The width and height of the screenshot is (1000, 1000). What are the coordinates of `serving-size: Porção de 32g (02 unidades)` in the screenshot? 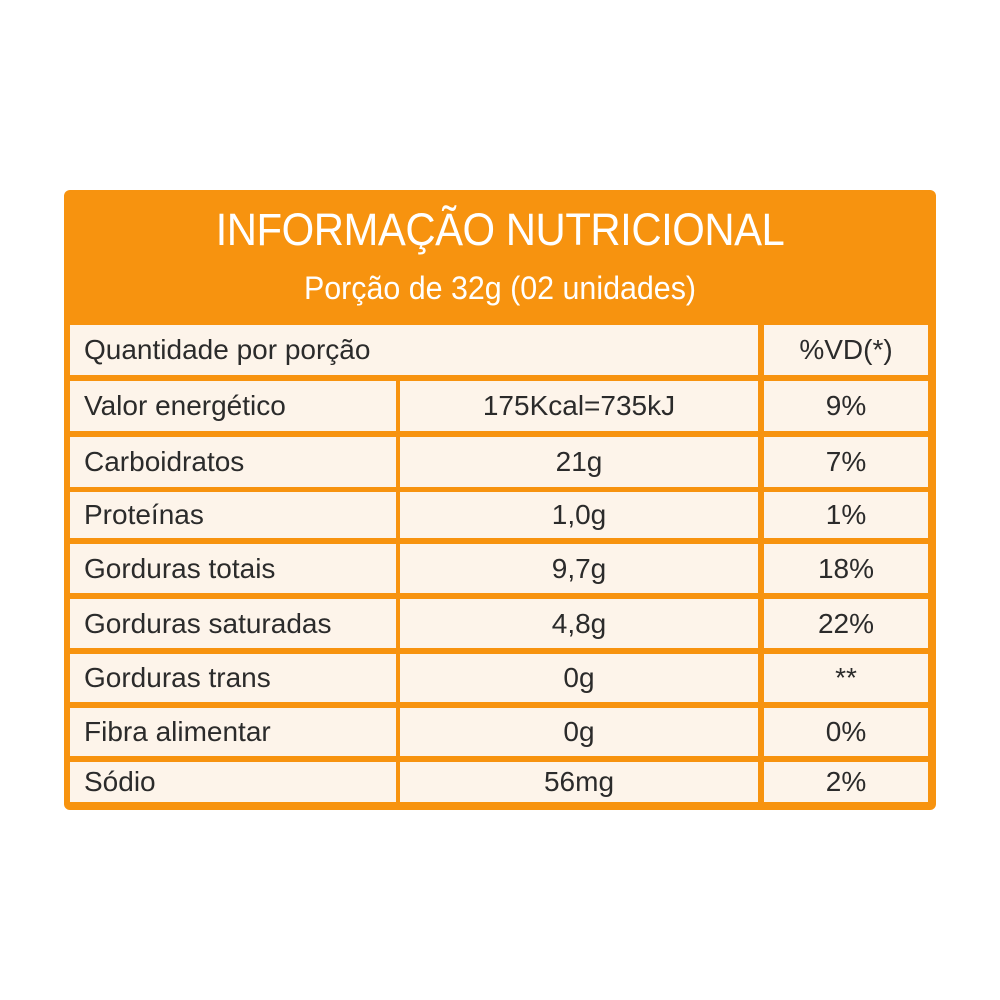 It's located at (500, 288).